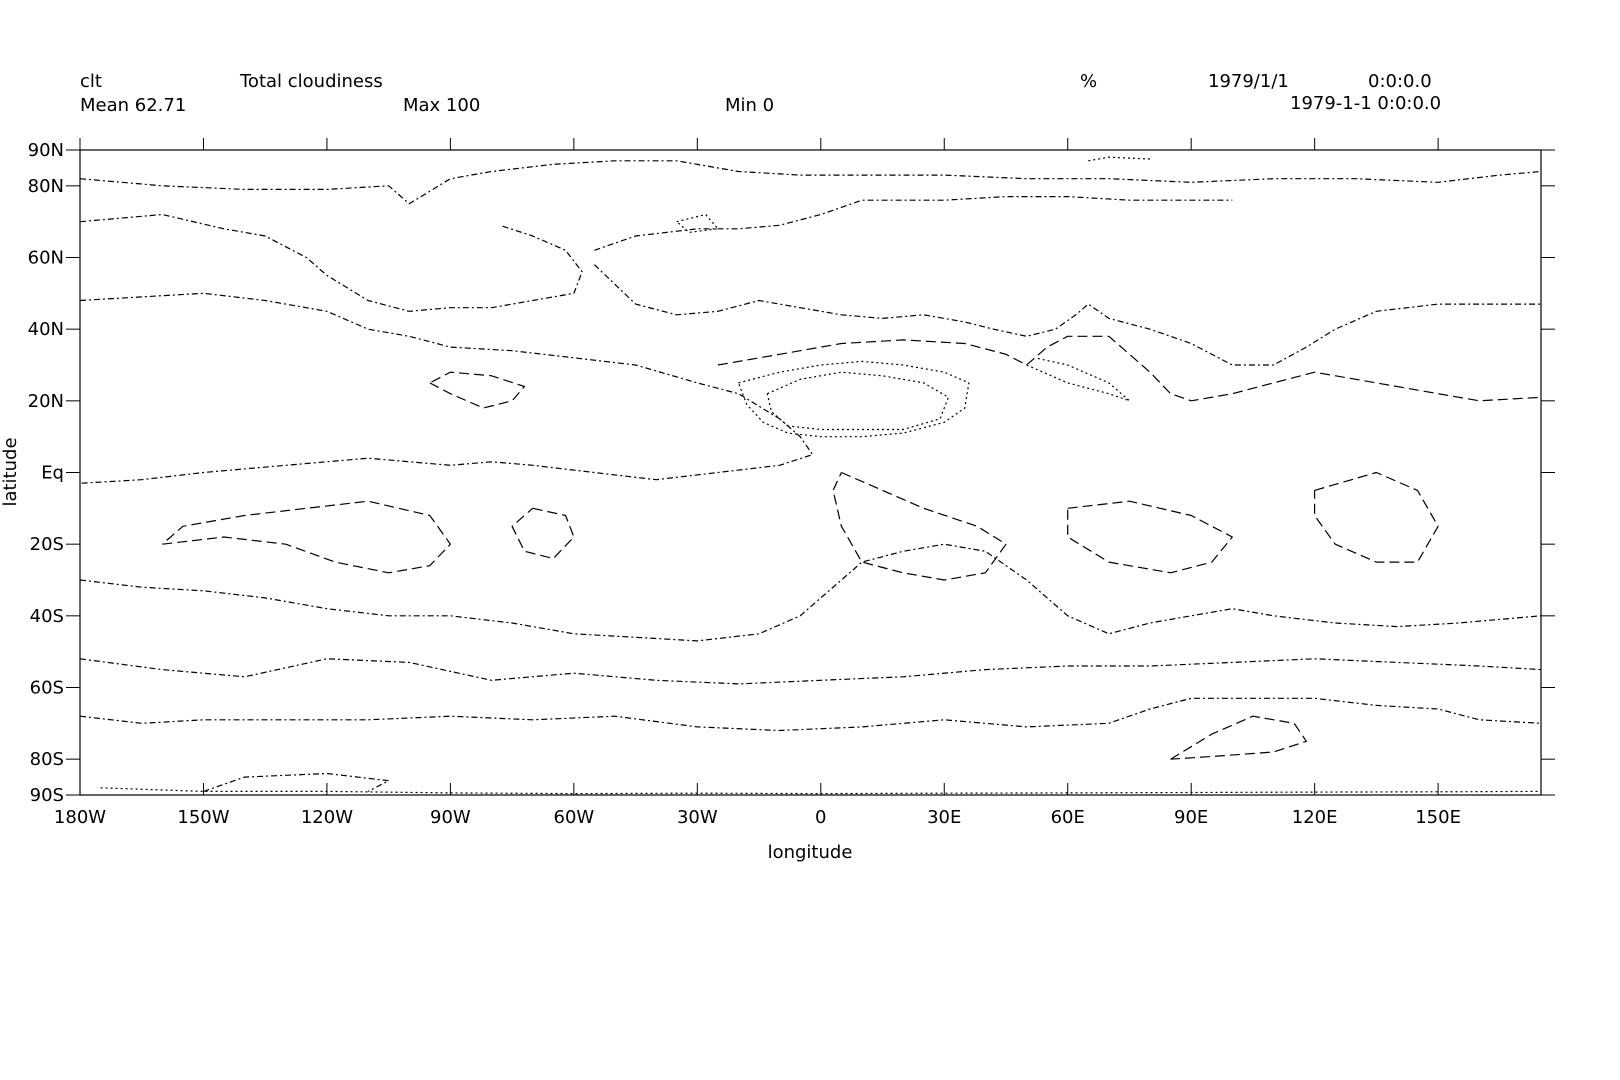 The image size is (1620, 1080). Describe the element at coordinates (80, 817) in the screenshot. I see `x-tick-label: 180W` at that location.